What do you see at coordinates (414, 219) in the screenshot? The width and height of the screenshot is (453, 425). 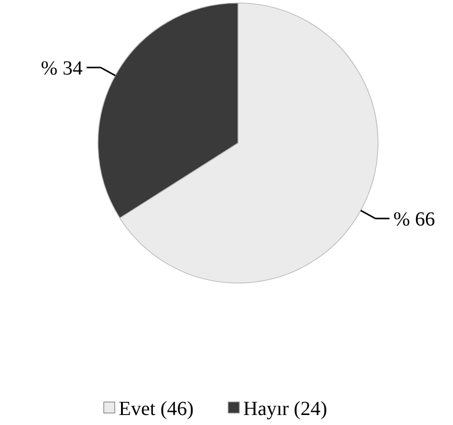 I see `data-label: % 66` at bounding box center [414, 219].